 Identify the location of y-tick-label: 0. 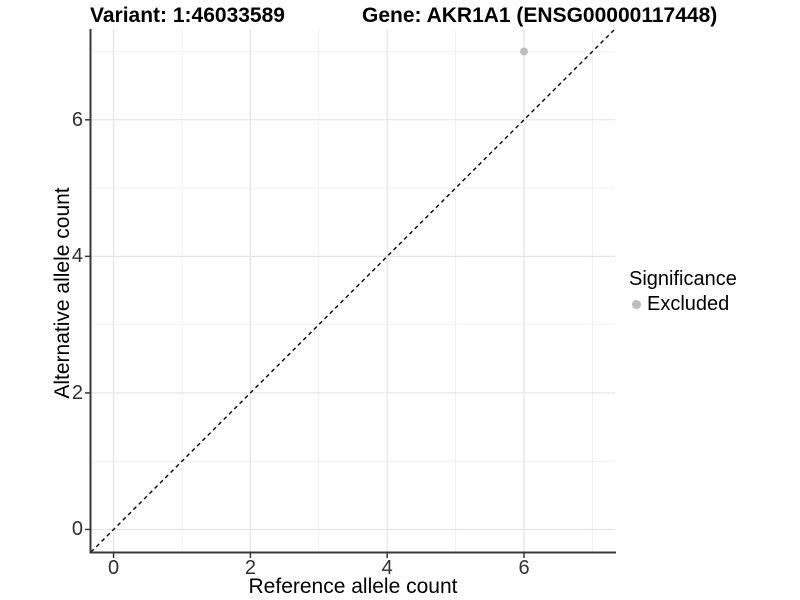
(77, 529).